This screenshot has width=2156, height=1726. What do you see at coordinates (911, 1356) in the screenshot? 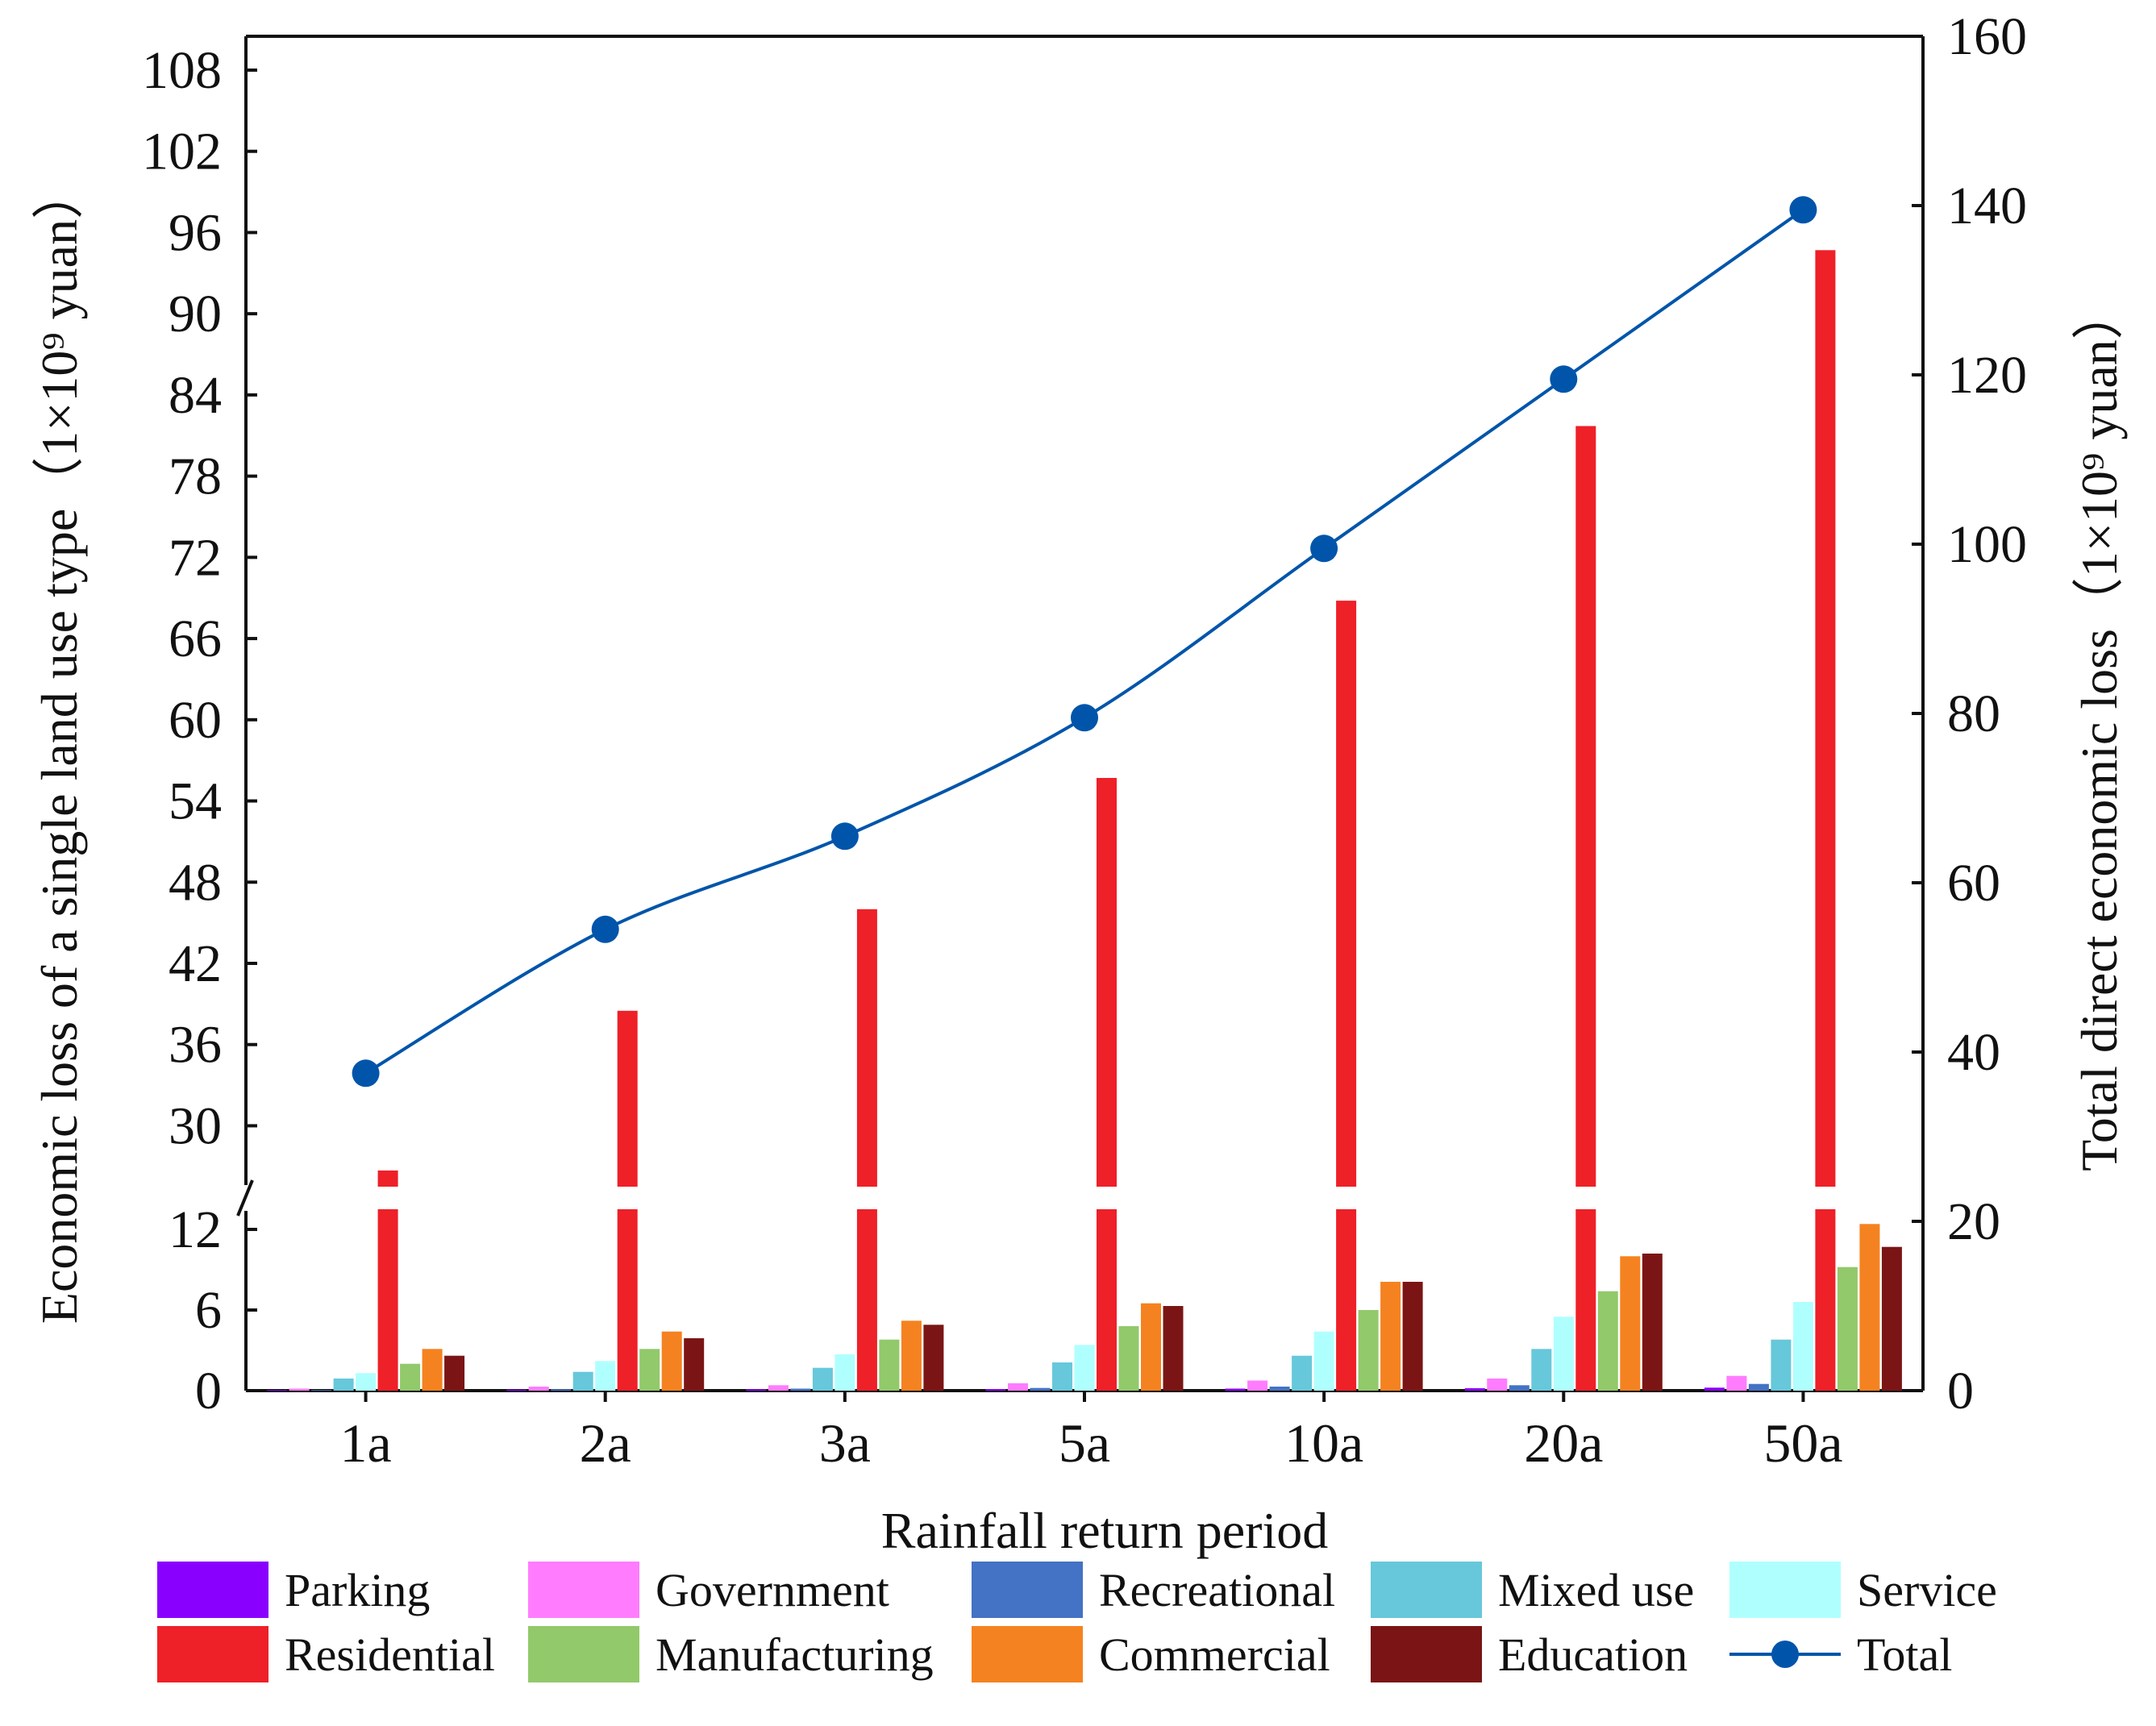
I see `bar-commercial-3a` at bounding box center [911, 1356].